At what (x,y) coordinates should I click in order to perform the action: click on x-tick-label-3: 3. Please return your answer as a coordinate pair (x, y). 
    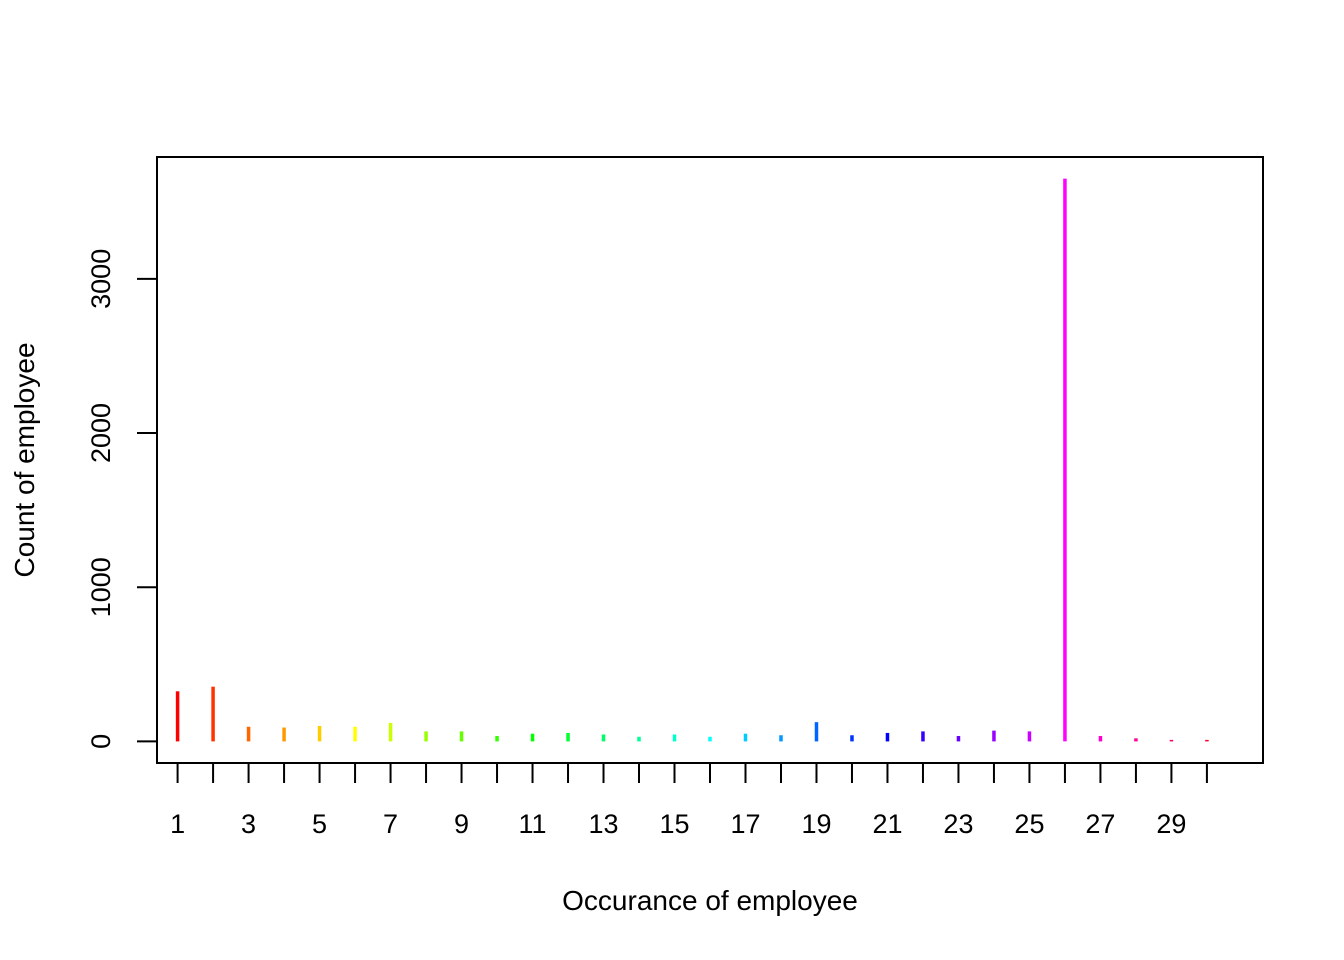
    Looking at the image, I should click on (248, 824).